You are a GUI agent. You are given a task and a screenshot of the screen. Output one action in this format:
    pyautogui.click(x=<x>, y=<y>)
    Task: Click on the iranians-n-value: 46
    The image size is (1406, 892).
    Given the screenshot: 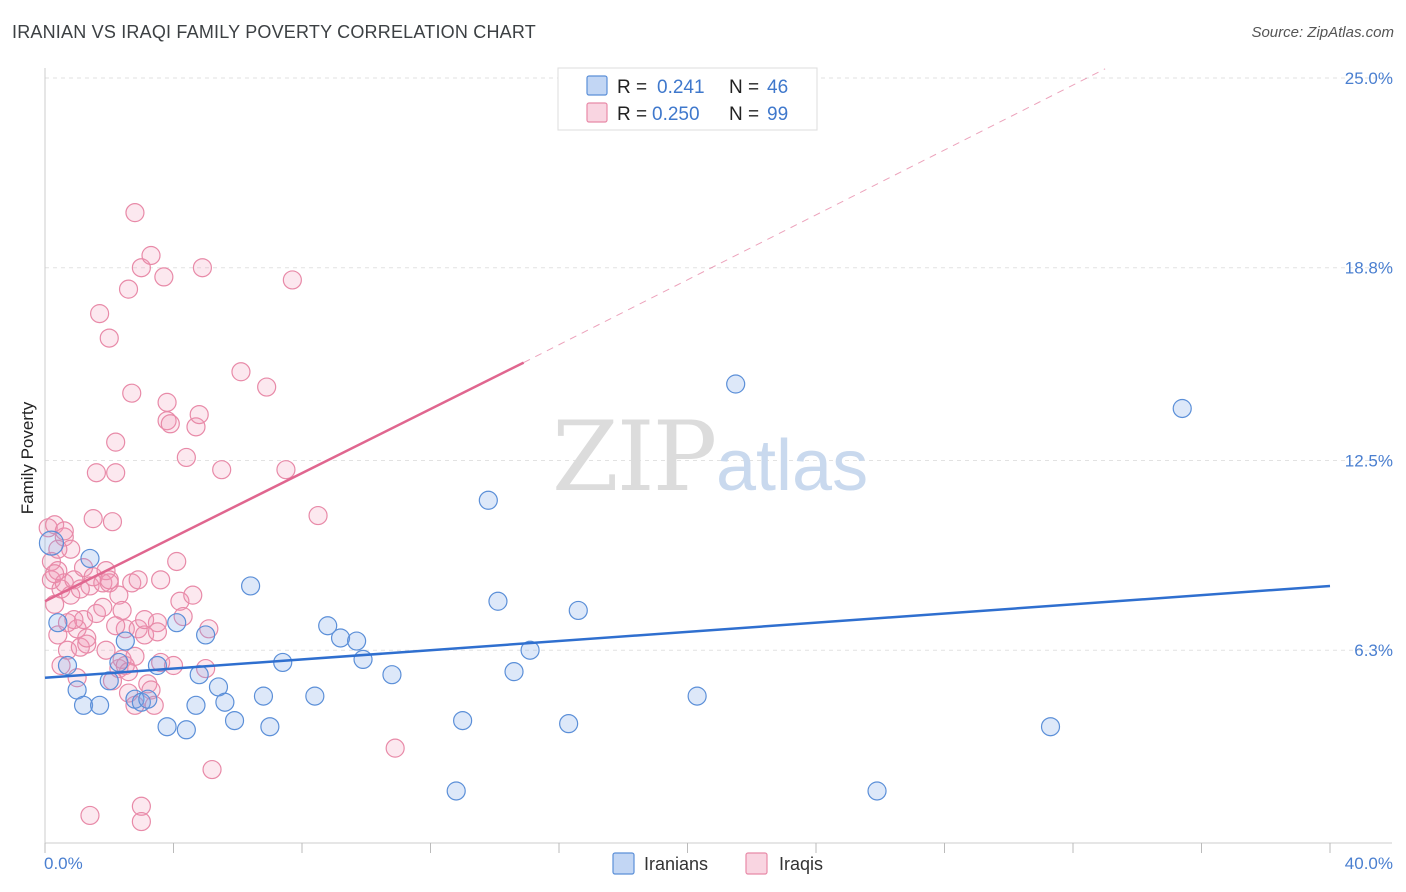 What is the action you would take?
    pyautogui.click(x=777, y=87)
    